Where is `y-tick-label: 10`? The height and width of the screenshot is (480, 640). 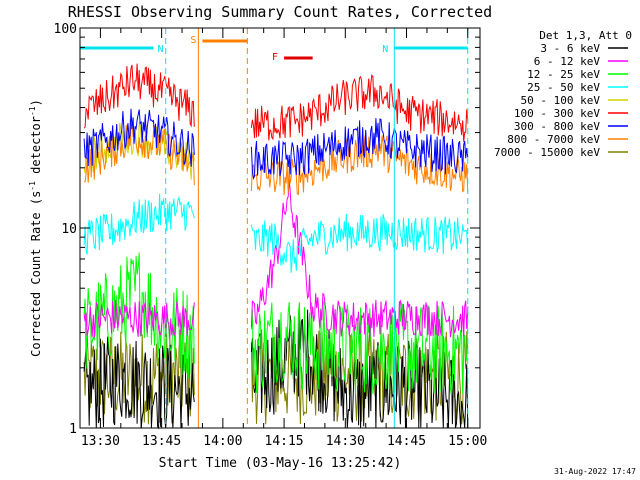 y-tick-label: 10 is located at coordinates (69, 229).